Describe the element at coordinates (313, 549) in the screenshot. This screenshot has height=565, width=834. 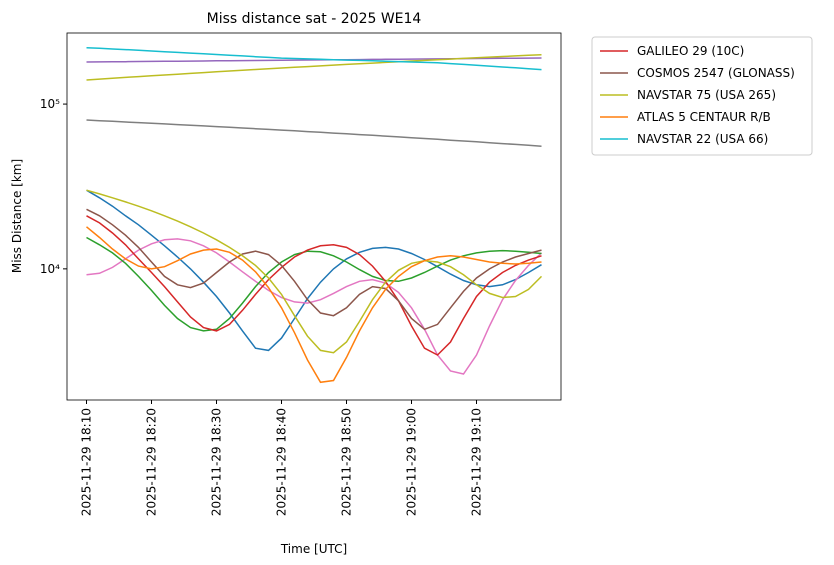
I see `x-axis-label: Time [UTC]` at that location.